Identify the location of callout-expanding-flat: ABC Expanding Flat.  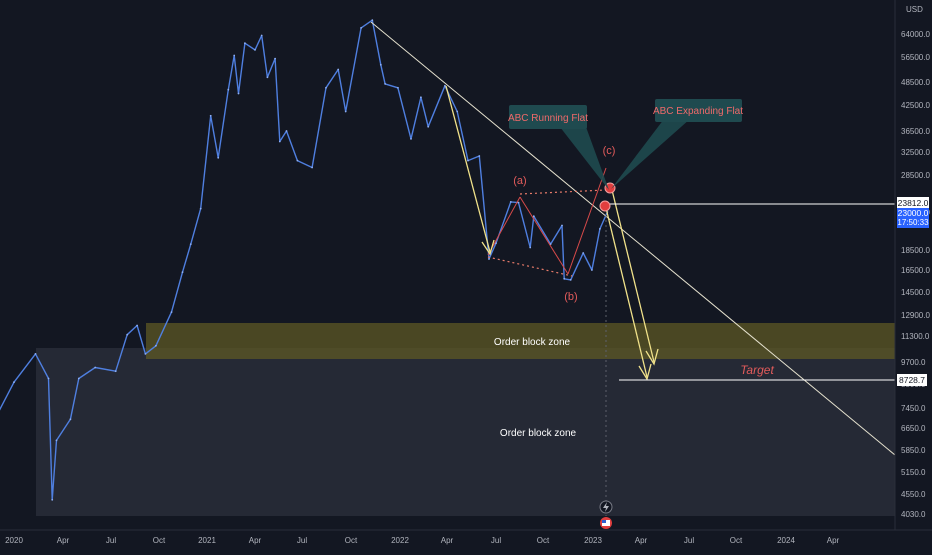
(677, 144).